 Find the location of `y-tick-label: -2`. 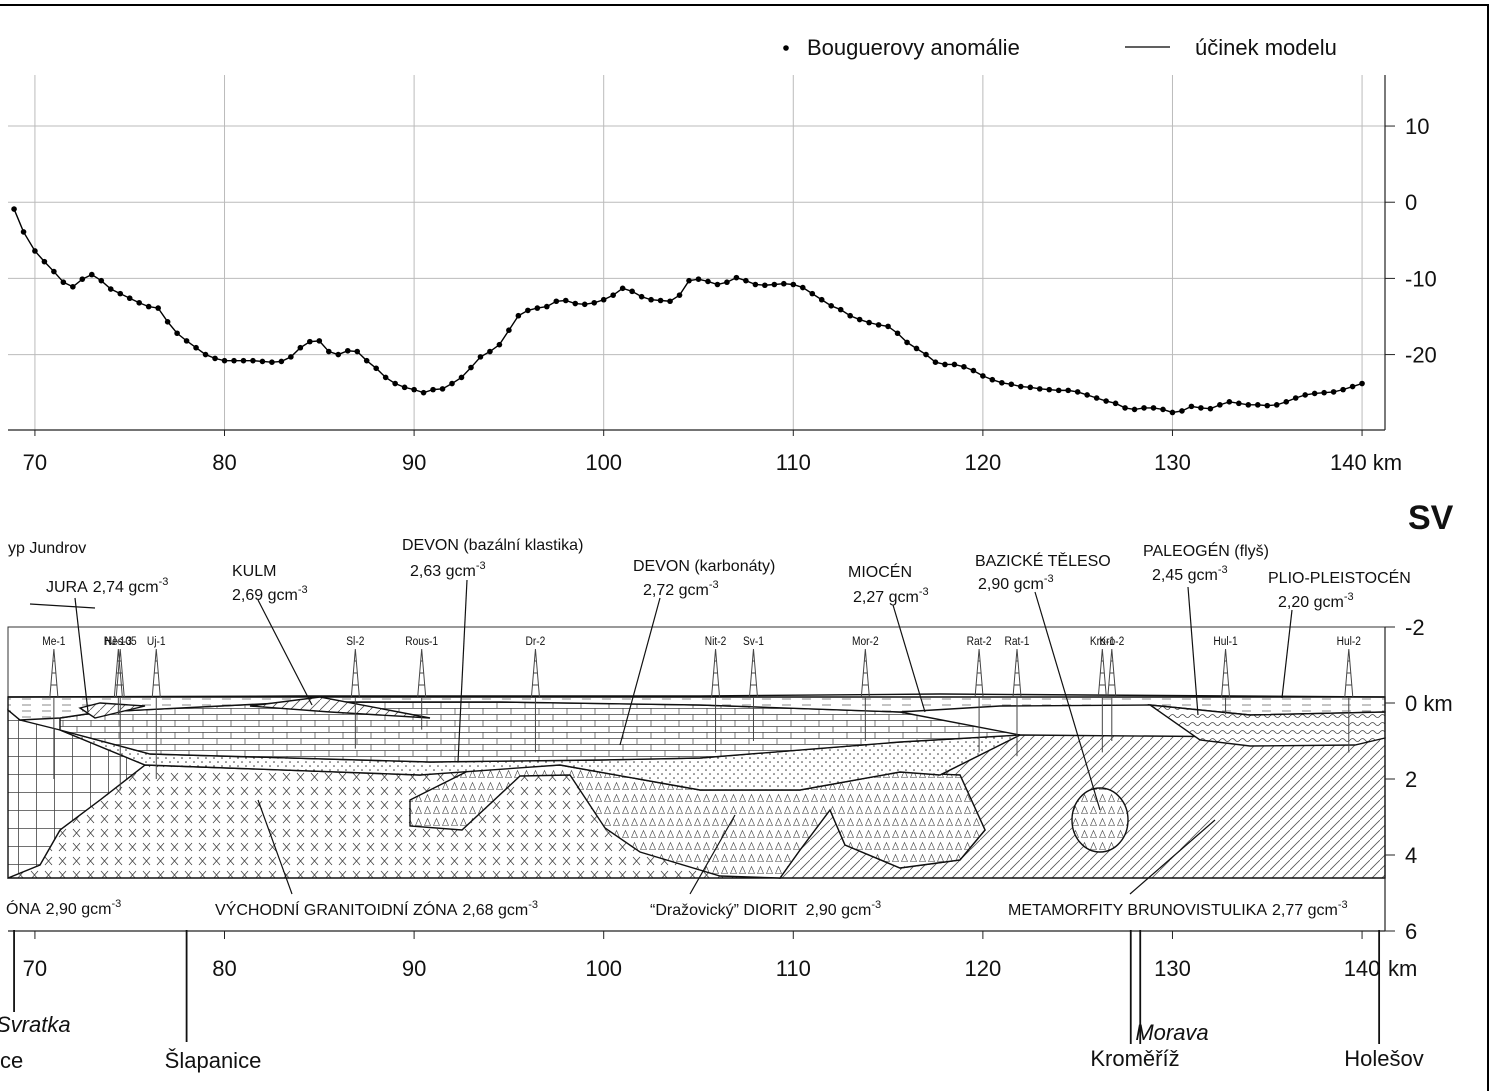

y-tick-label: -2 is located at coordinates (1415, 627).